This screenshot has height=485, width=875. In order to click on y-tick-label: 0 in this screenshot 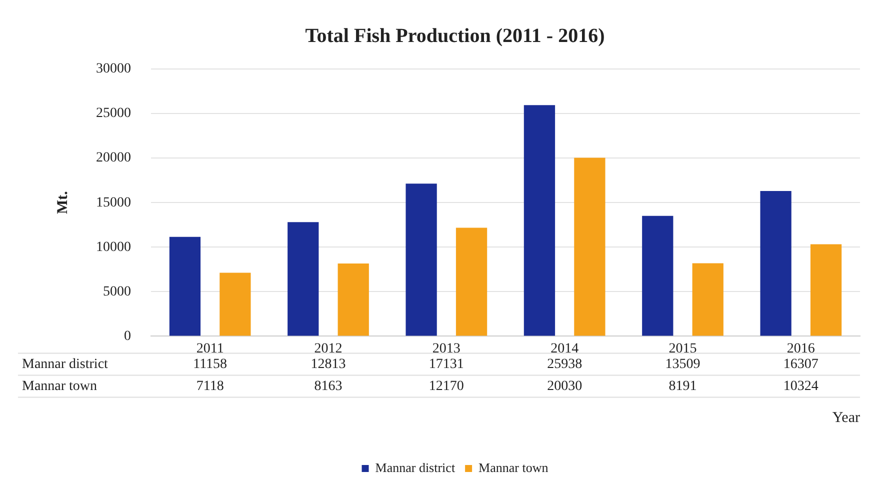, I will do `click(127, 336)`.